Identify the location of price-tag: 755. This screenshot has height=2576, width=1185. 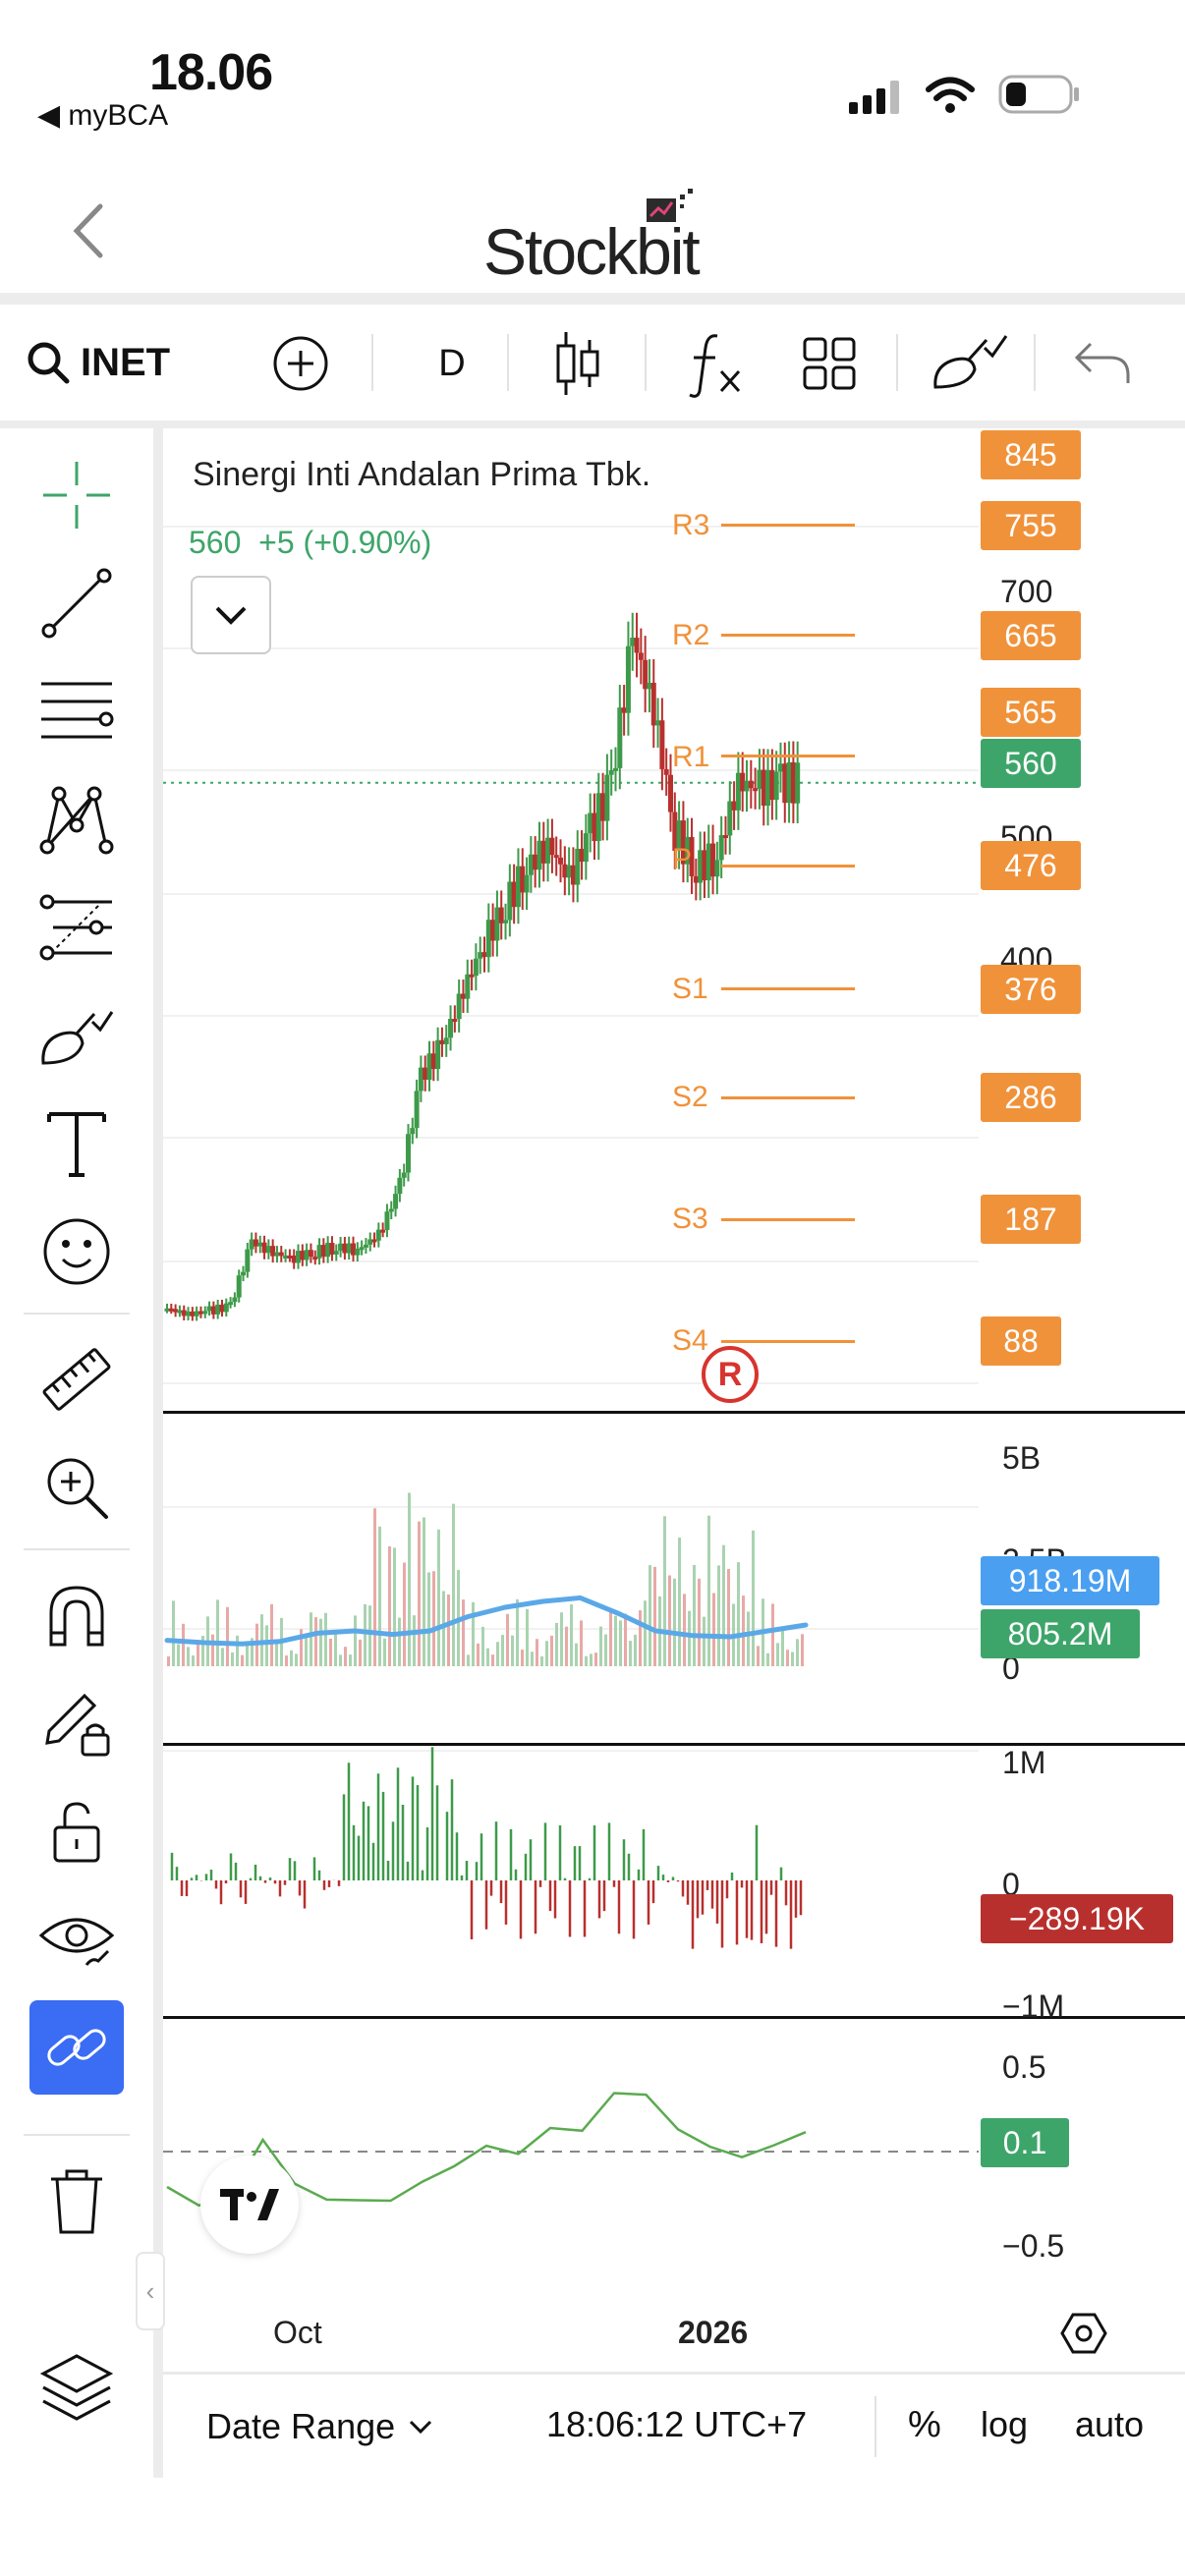
(1031, 525).